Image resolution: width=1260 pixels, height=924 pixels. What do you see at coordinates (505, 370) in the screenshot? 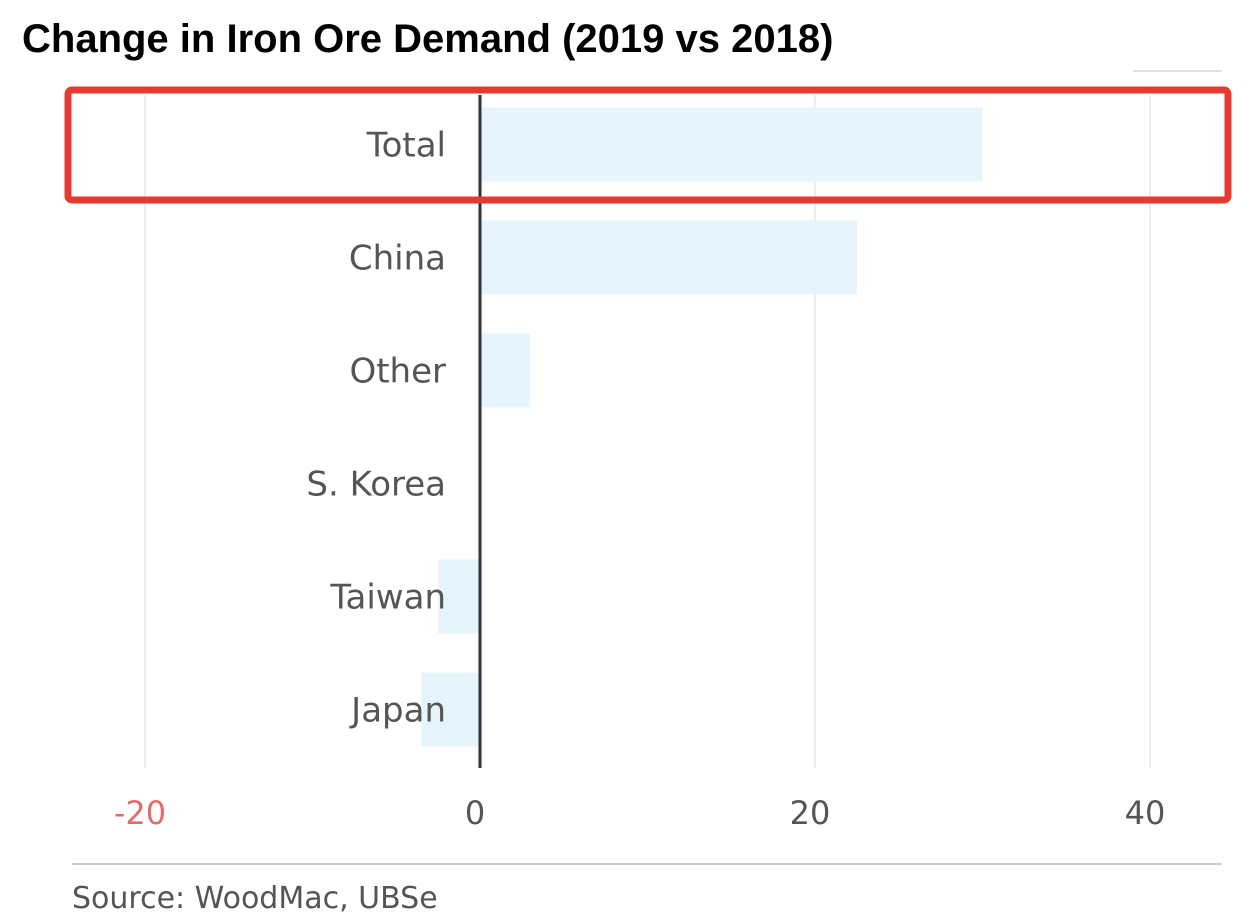
I see `bar-other` at bounding box center [505, 370].